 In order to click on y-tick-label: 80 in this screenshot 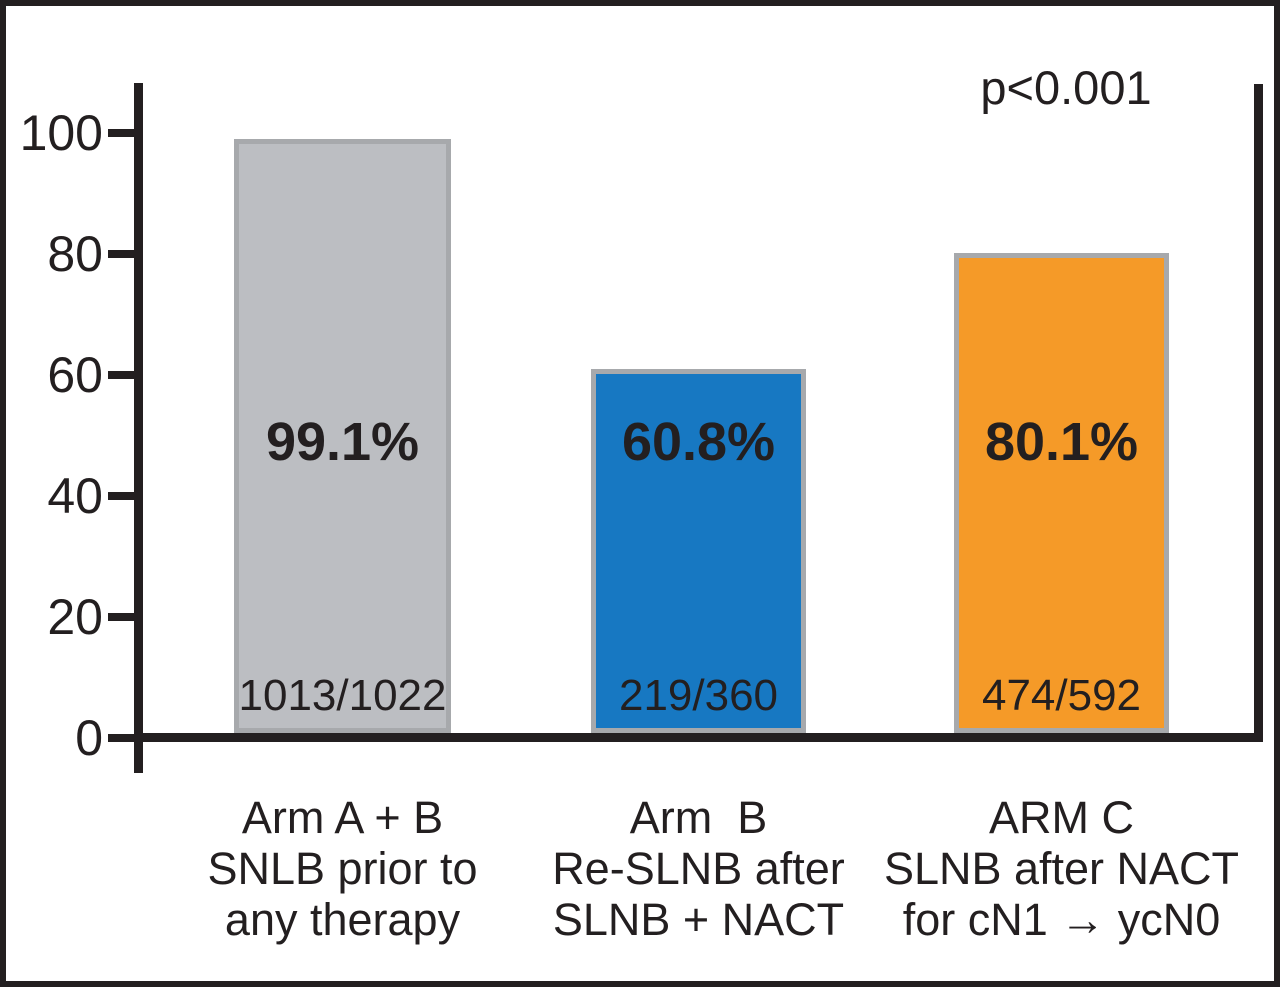, I will do `click(75, 253)`.